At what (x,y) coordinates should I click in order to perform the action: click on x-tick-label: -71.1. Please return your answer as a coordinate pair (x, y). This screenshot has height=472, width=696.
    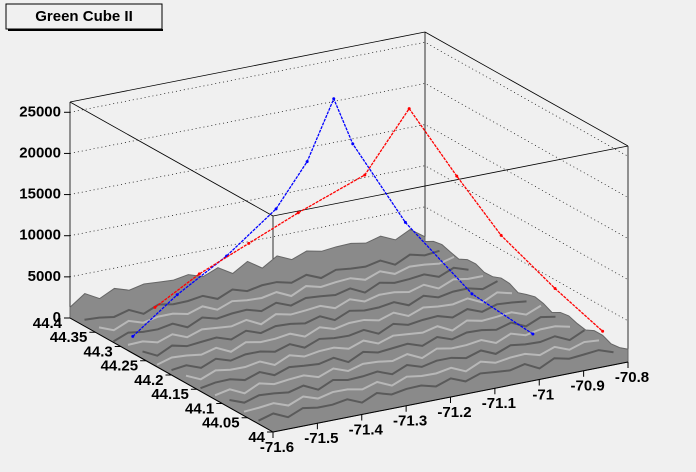
    Looking at the image, I should click on (499, 403).